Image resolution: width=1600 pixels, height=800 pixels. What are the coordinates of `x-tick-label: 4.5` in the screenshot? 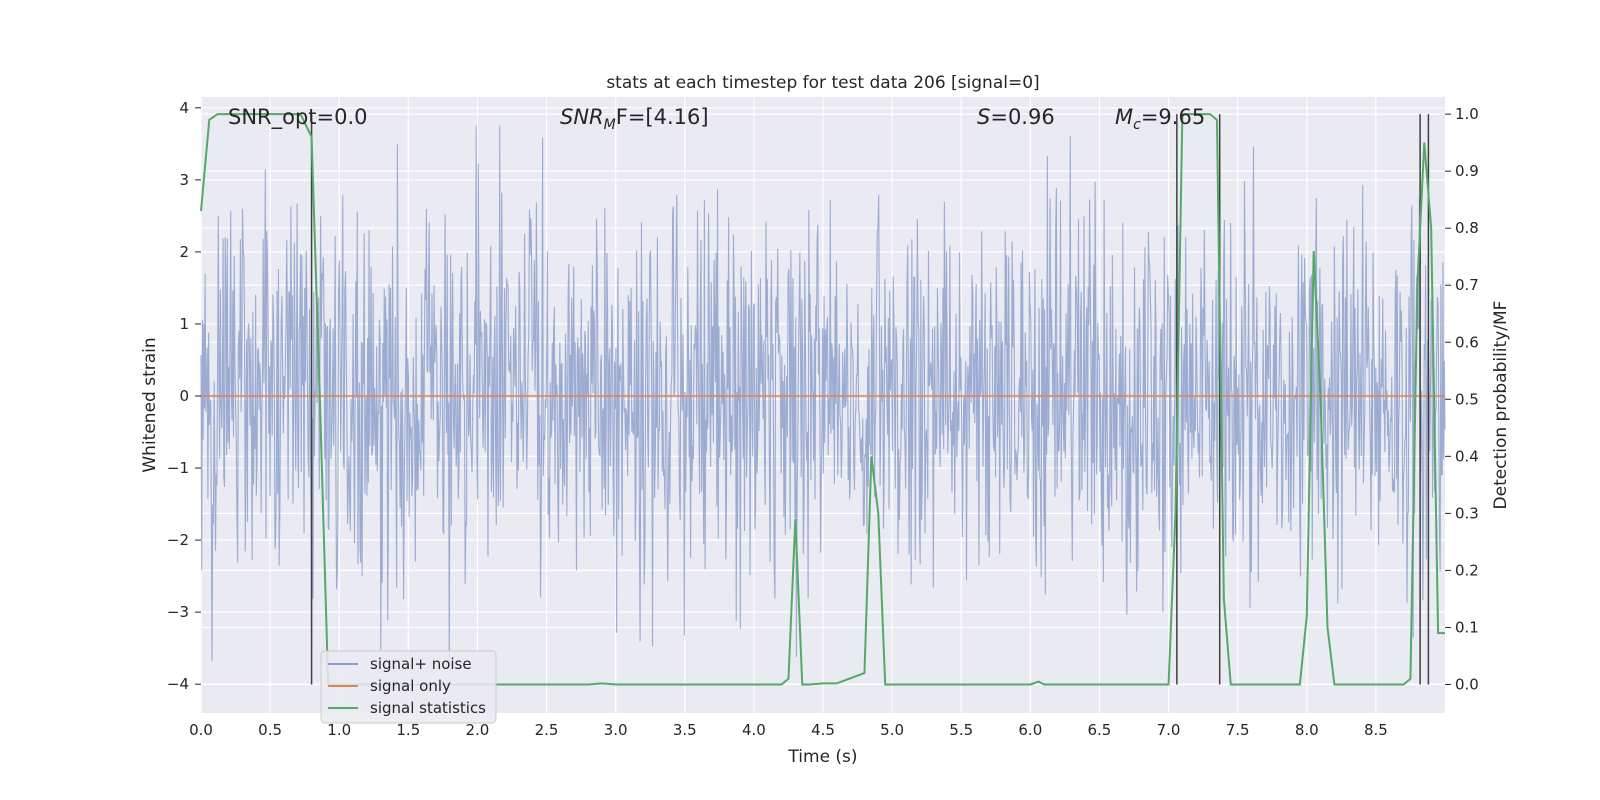 It's located at (823, 730).